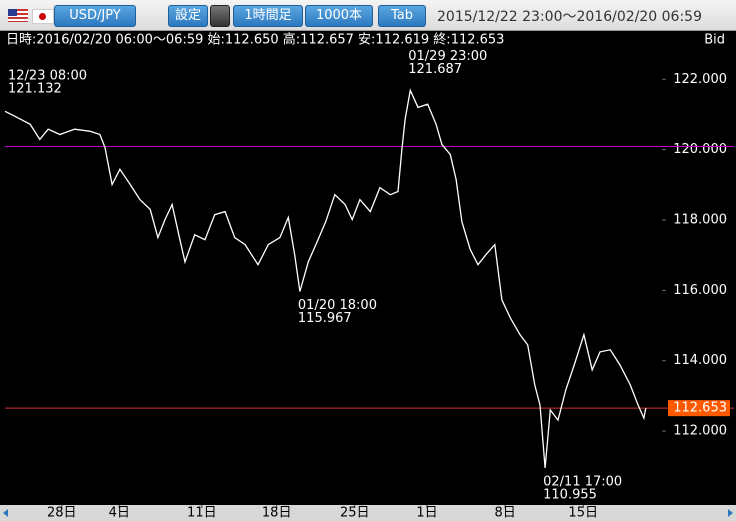 This screenshot has height=521, width=736. I want to click on annotation-price: 121.132, so click(35, 88).